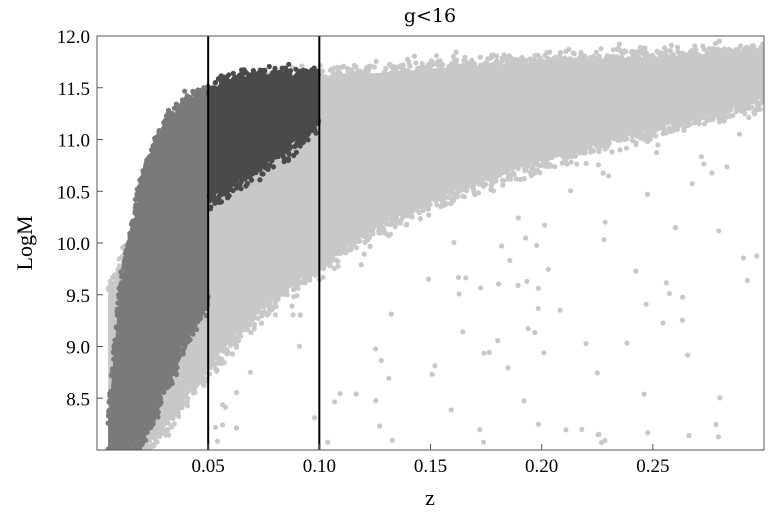  I want to click on y-tick-label: 11.0, so click(73, 141).